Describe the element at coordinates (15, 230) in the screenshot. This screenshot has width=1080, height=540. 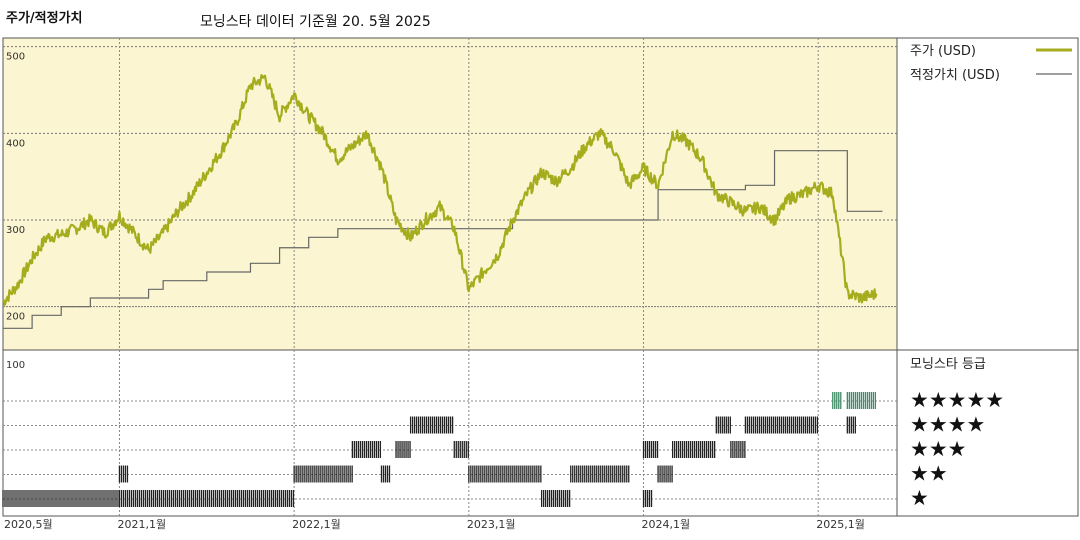
I see `y-tick-label: 300` at that location.